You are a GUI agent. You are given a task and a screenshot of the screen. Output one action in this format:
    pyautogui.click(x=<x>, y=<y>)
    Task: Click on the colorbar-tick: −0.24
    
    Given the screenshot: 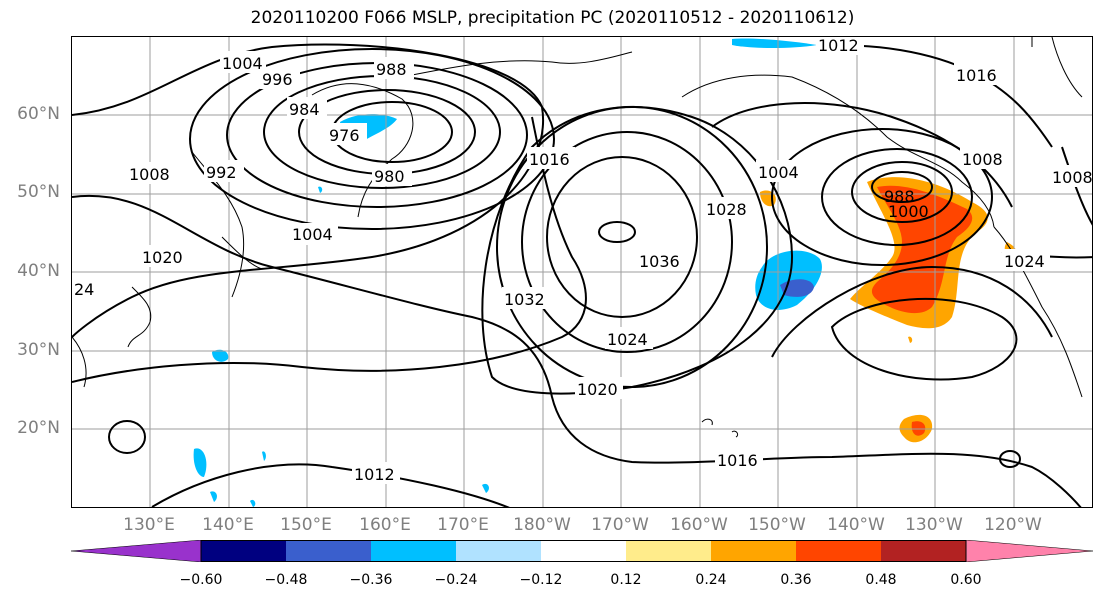 What is the action you would take?
    pyautogui.click(x=456, y=580)
    